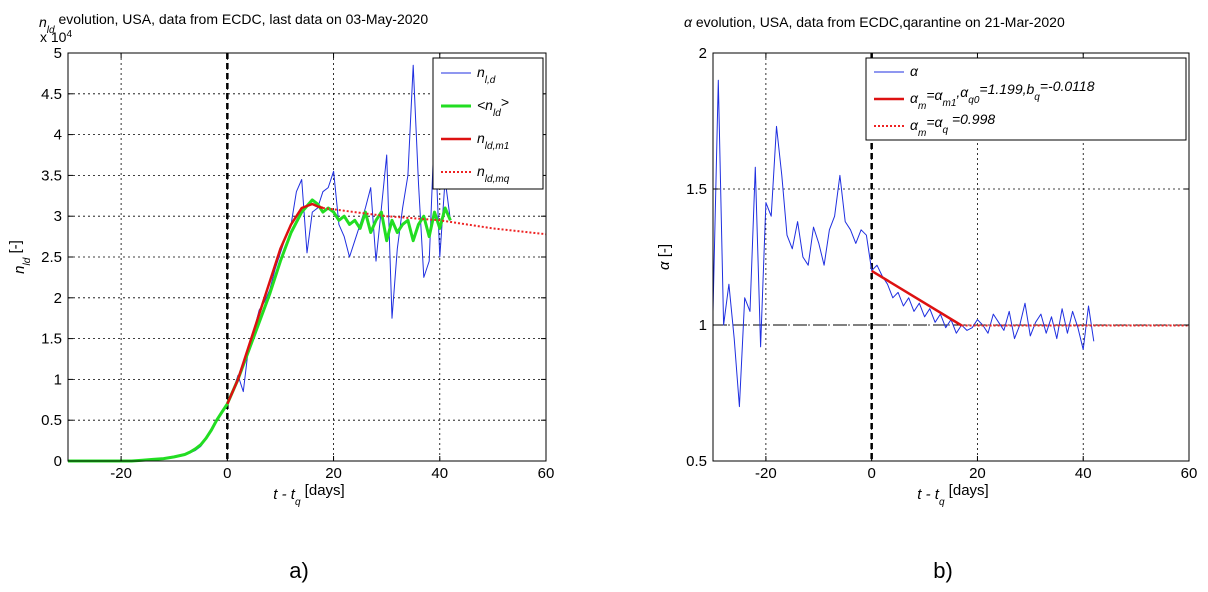 This screenshot has height=592, width=1208. Describe the element at coordinates (493, 106) in the screenshot. I see `legend-entry-2: <nld>` at that location.